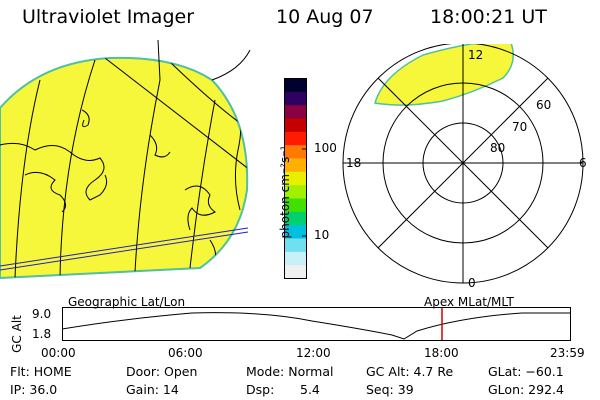  Describe the element at coordinates (42, 314) in the screenshot. I see `altitude-tick-high: 9.0` at that location.